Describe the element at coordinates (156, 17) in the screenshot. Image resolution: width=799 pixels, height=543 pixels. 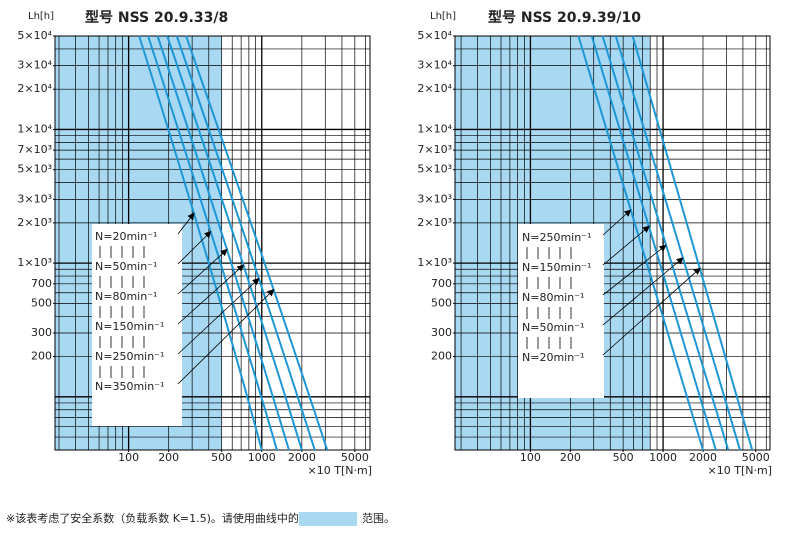
I see `chart-title: 型号 NSS 20.9.33/8` at that location.